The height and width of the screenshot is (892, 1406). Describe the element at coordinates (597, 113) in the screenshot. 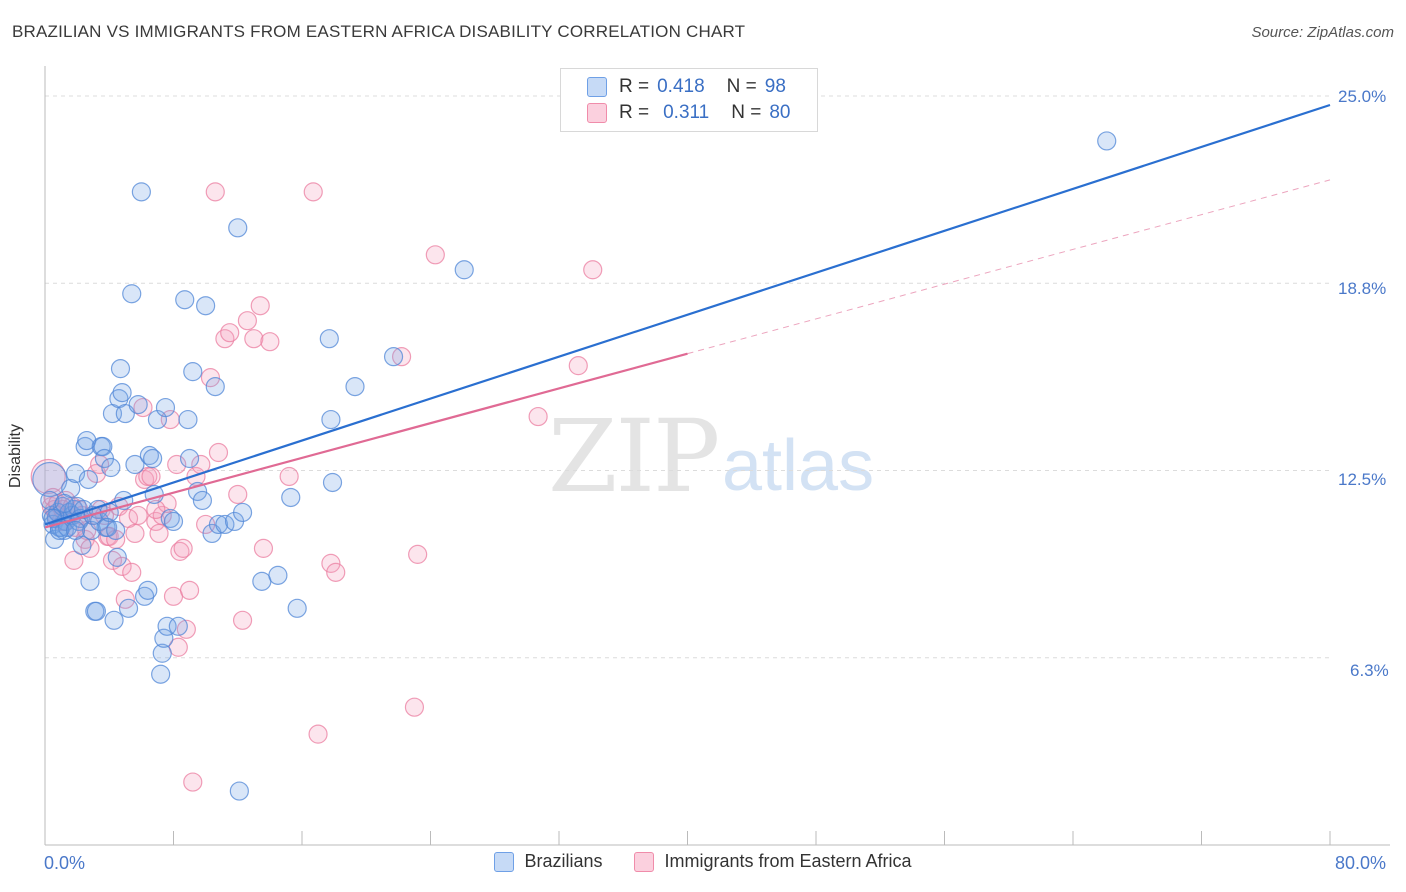

I see `legend-swatch-pink` at that location.